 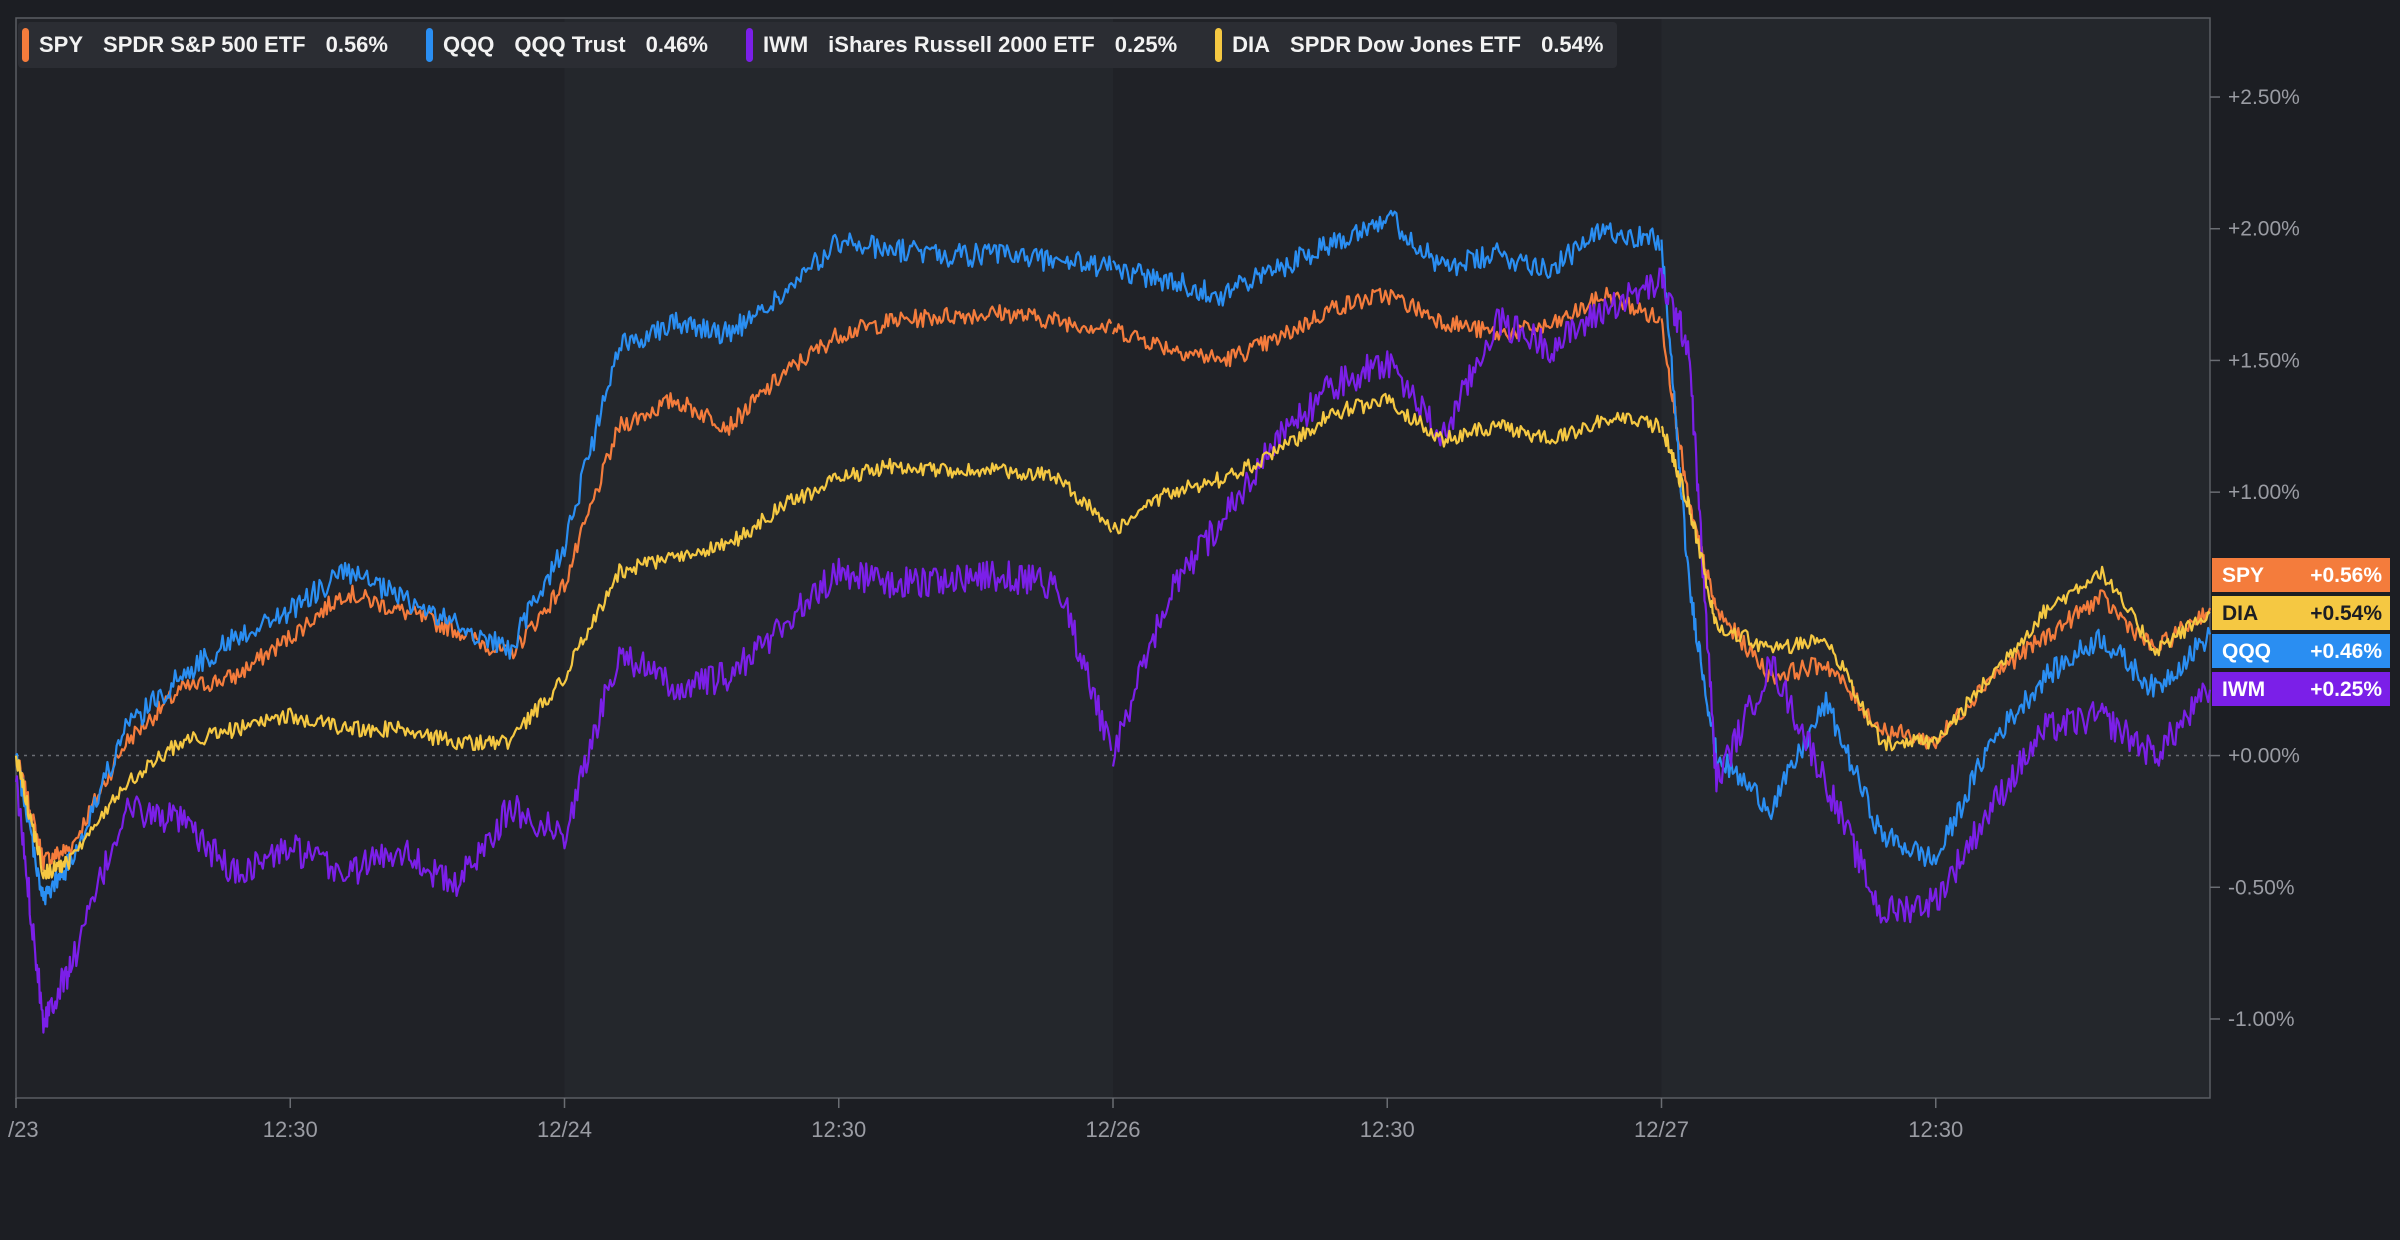 What do you see at coordinates (564, 1129) in the screenshot?
I see `x-tick-label: 12/24` at bounding box center [564, 1129].